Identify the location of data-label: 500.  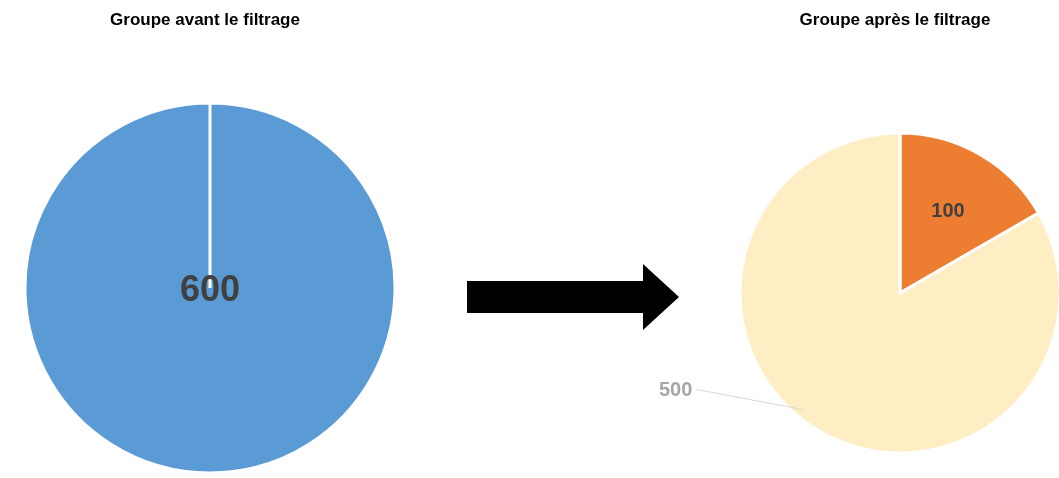
(675, 389).